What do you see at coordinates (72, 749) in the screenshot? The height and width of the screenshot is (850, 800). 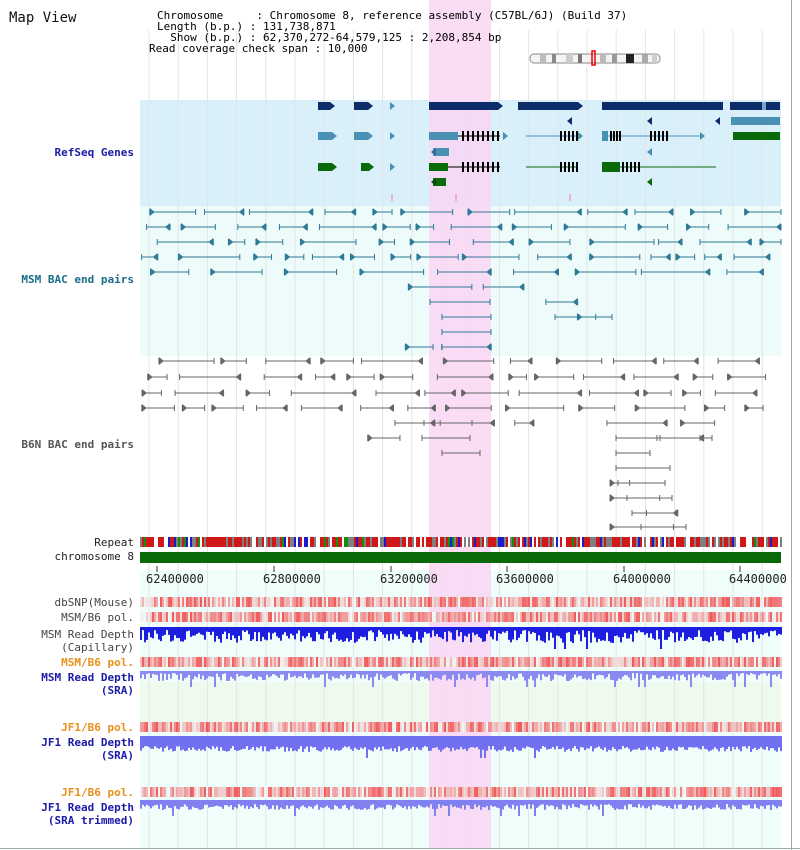 I see `track-label-jf1-read-depth-sra: JF1 Read Depth (SRA)` at bounding box center [72, 749].